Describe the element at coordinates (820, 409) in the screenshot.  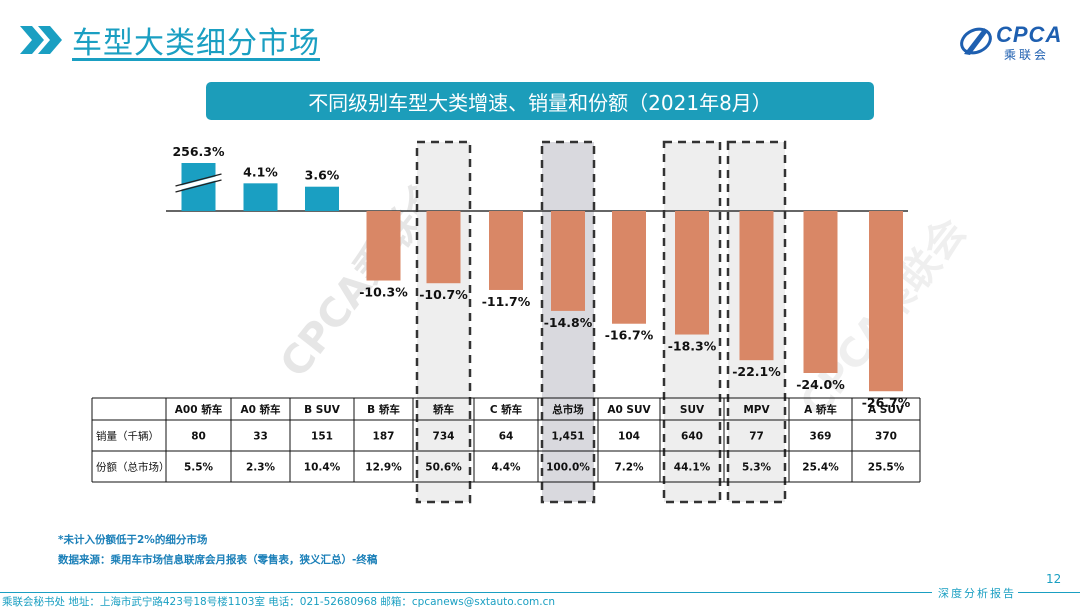
I see `category-label: A 轿车` at that location.